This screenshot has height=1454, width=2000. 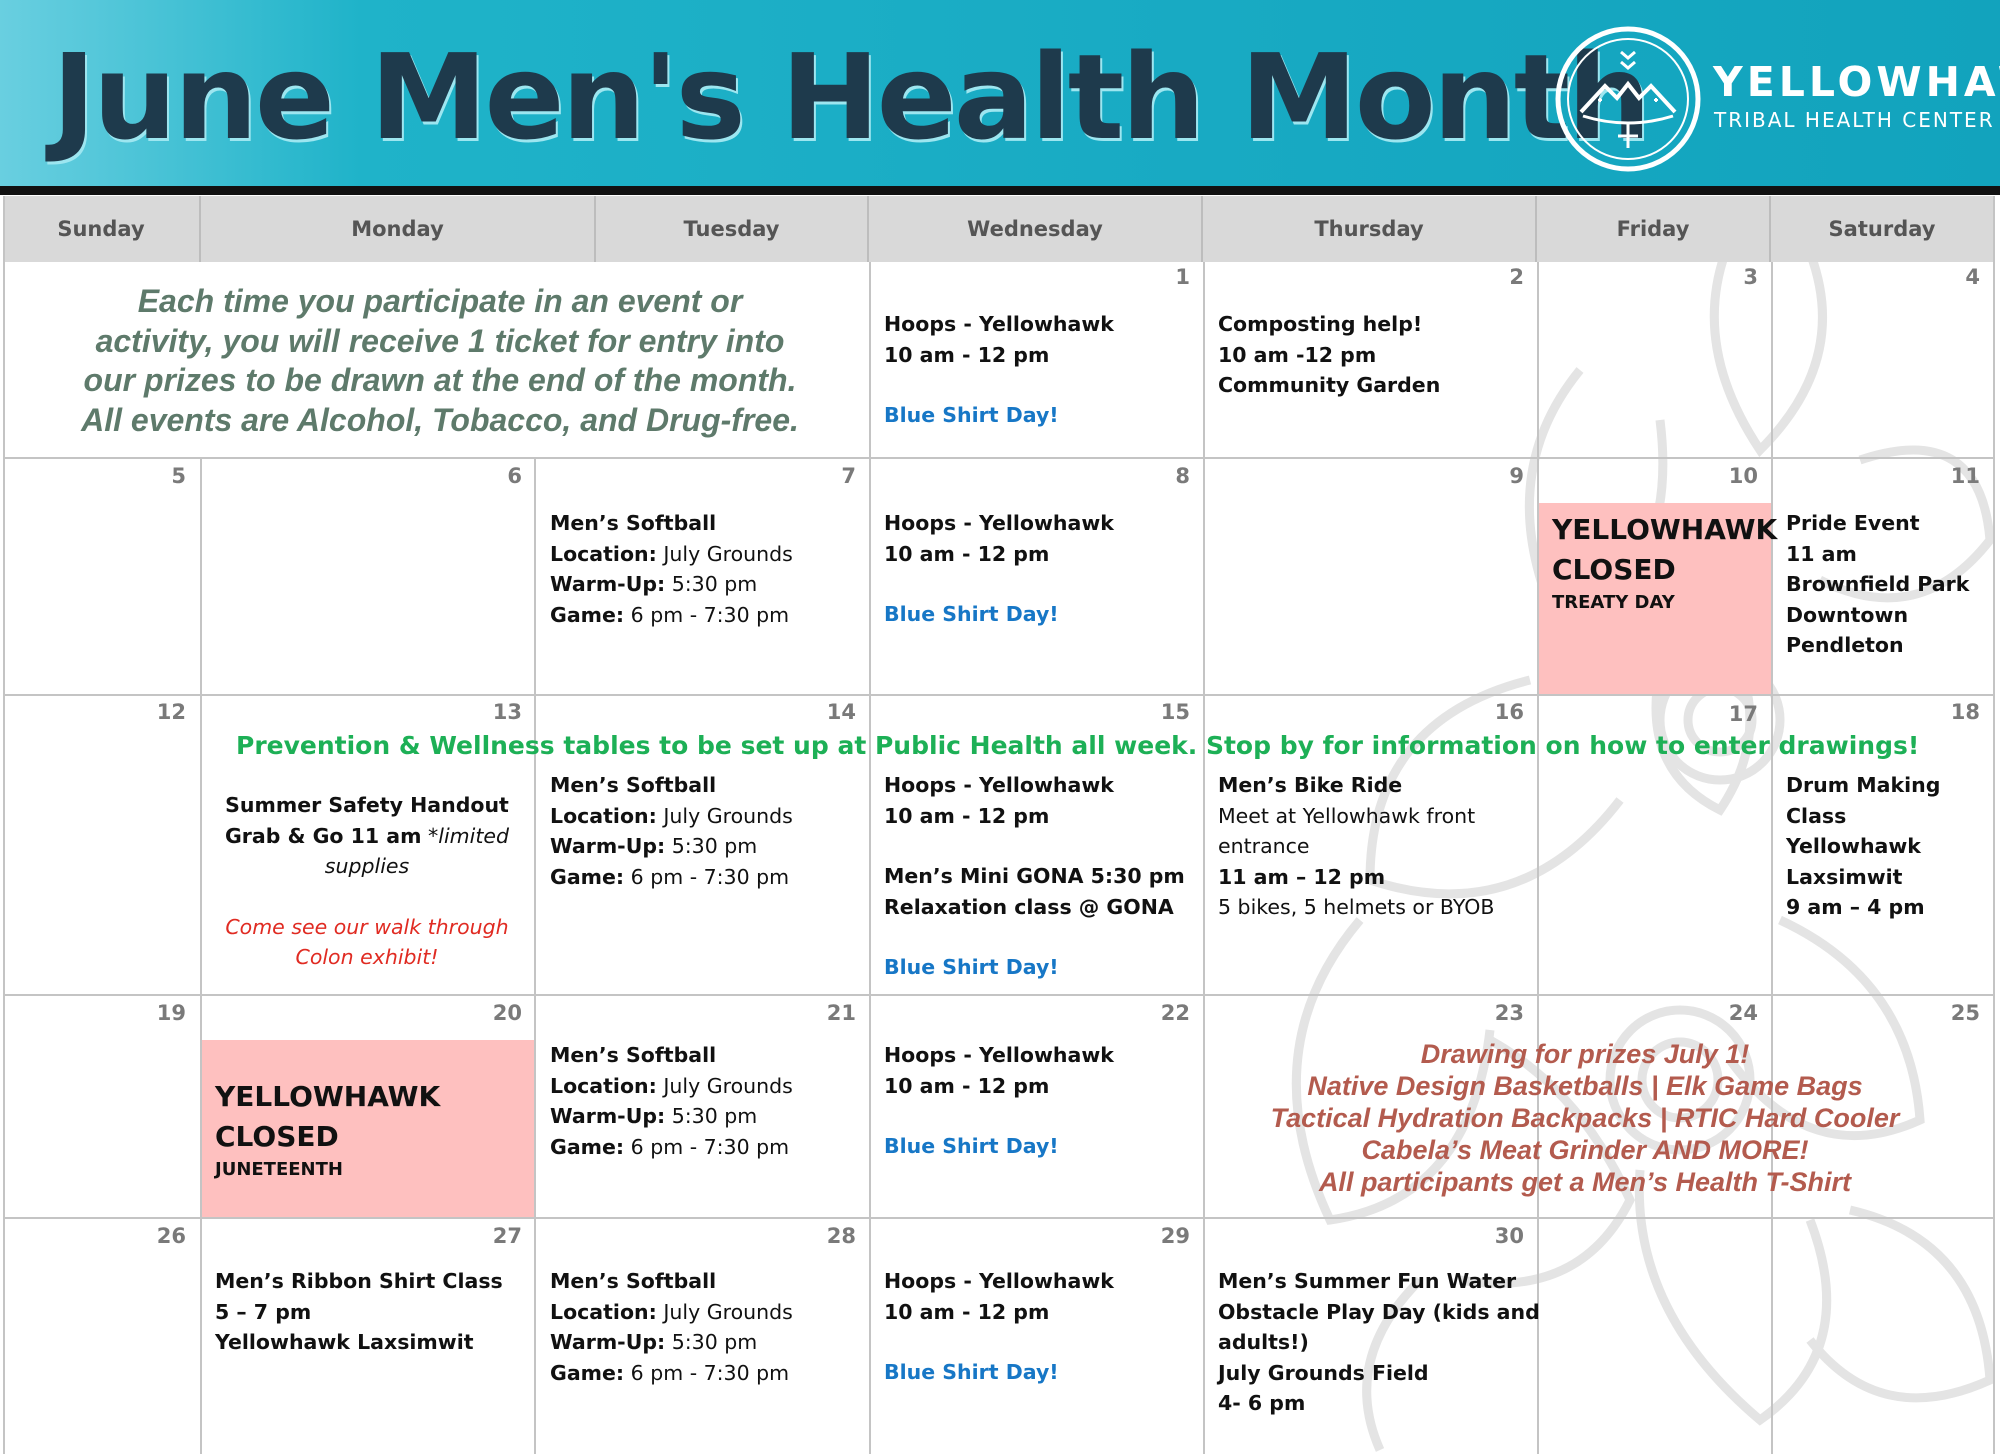 I want to click on day-number: 6, so click(x=514, y=476).